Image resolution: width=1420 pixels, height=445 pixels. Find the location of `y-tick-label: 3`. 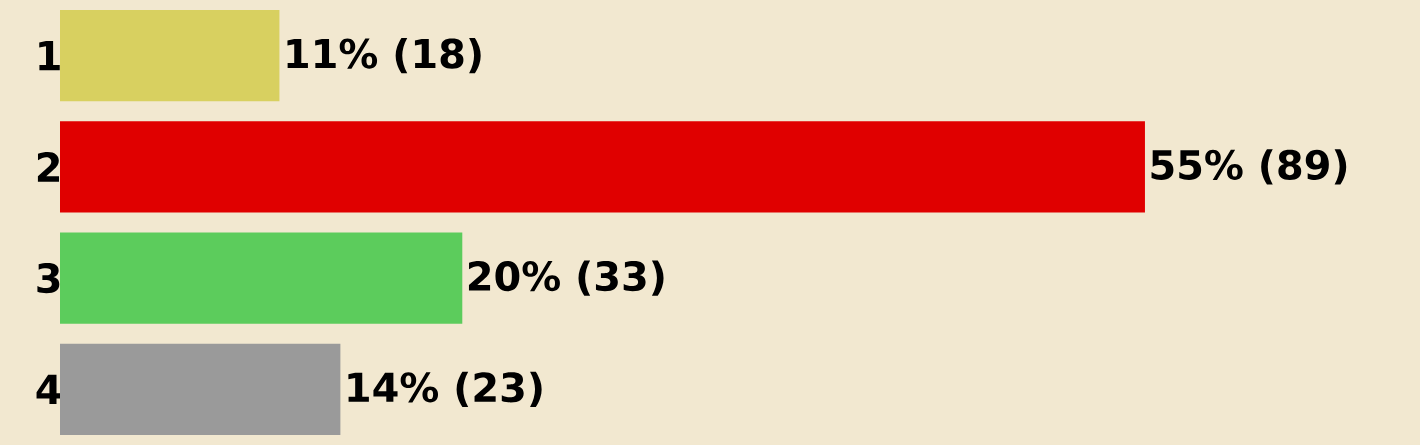

y-tick-label: 3 is located at coordinates (48, 278).